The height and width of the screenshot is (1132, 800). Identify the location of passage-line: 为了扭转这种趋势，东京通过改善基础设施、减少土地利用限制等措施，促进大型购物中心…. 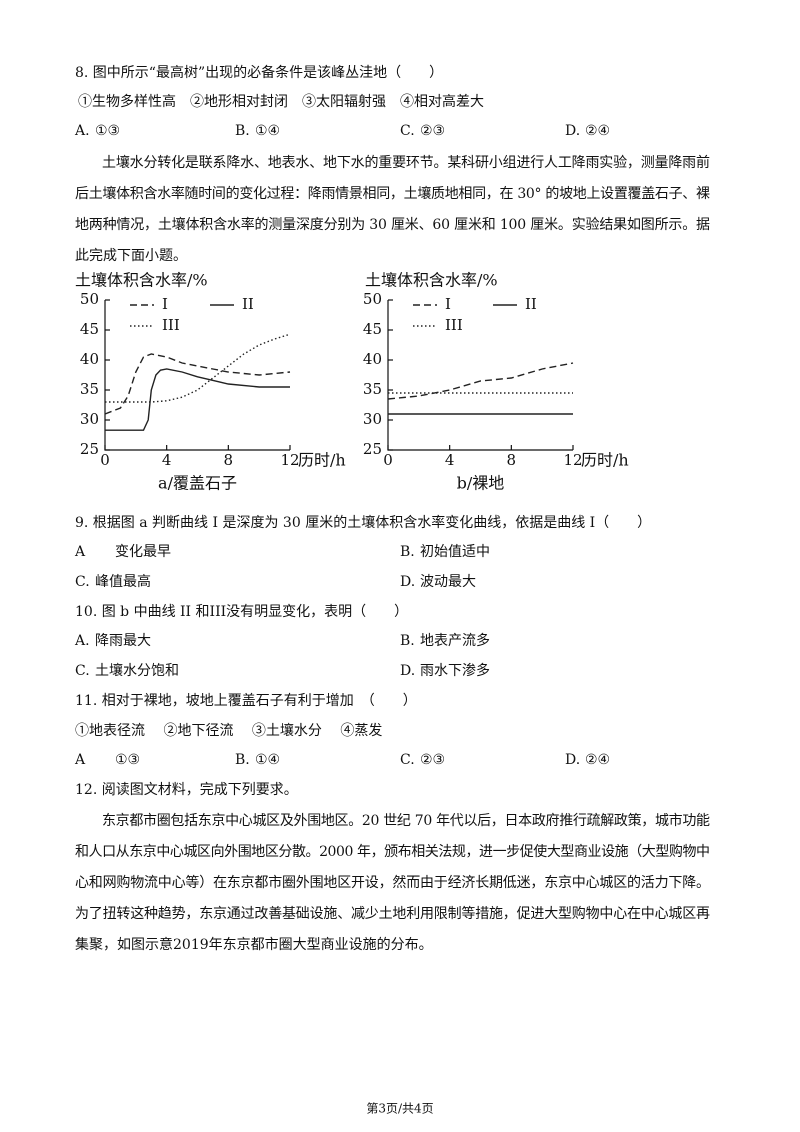
(392, 913).